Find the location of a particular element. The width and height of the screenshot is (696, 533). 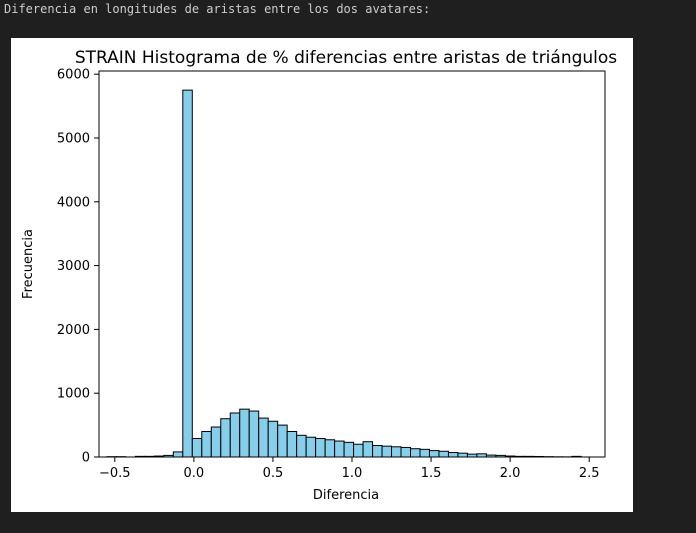

y-tick-label: 2000 is located at coordinates (73, 330).